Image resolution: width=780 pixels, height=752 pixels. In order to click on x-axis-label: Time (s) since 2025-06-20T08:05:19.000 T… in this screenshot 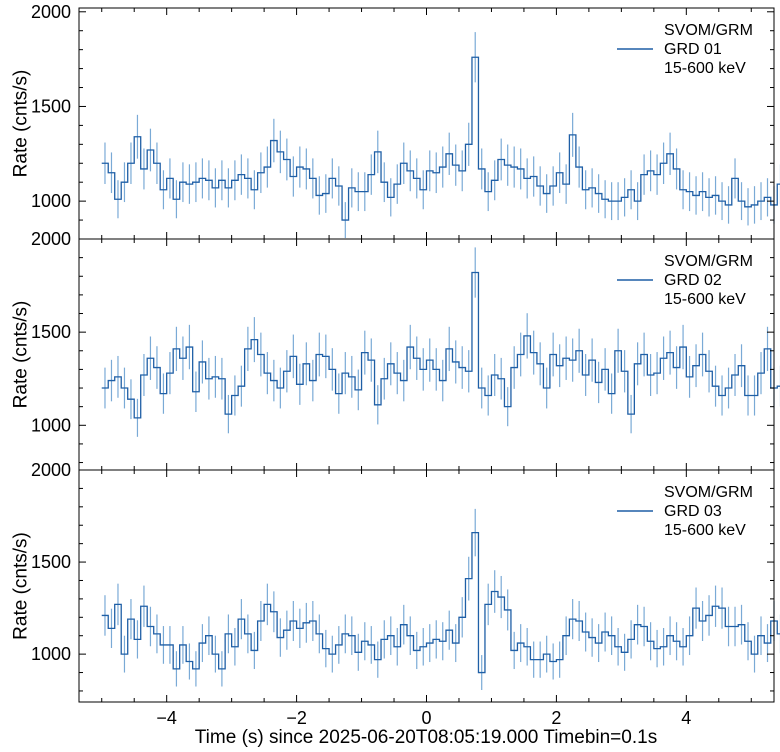, I will do `click(426, 737)`.